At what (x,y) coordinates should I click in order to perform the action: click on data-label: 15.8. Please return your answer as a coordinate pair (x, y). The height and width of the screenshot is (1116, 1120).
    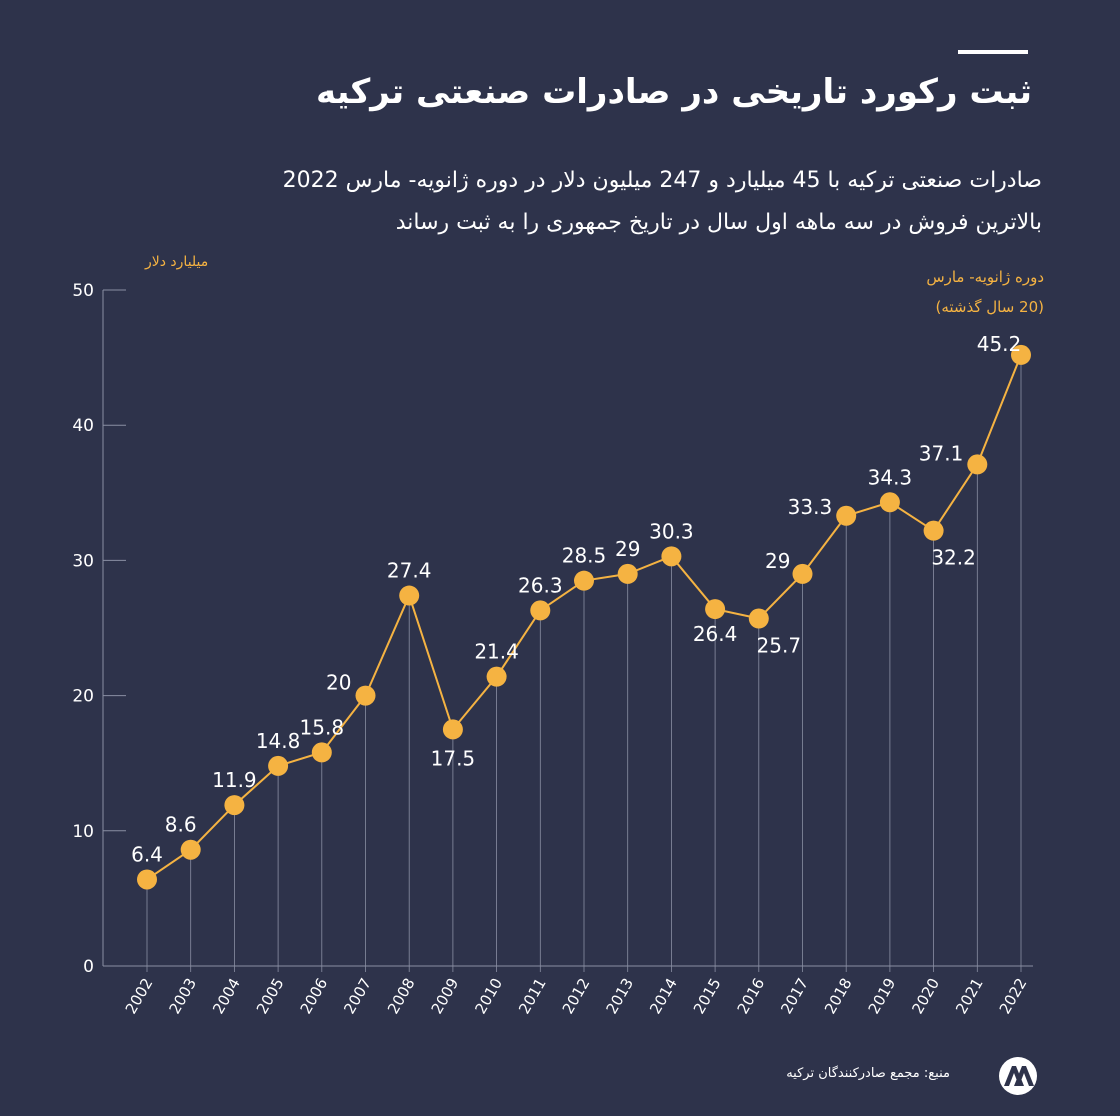
    Looking at the image, I should click on (322, 727).